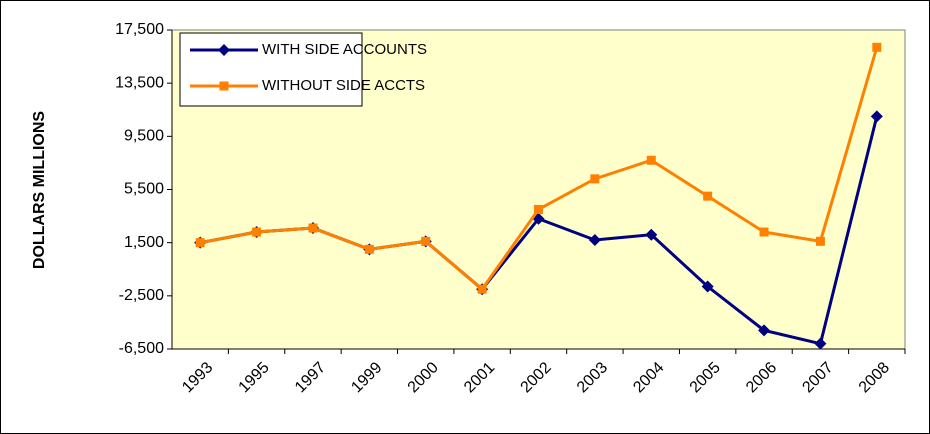 The image size is (930, 434). I want to click on y-tick-label: 5,500, so click(144, 189).